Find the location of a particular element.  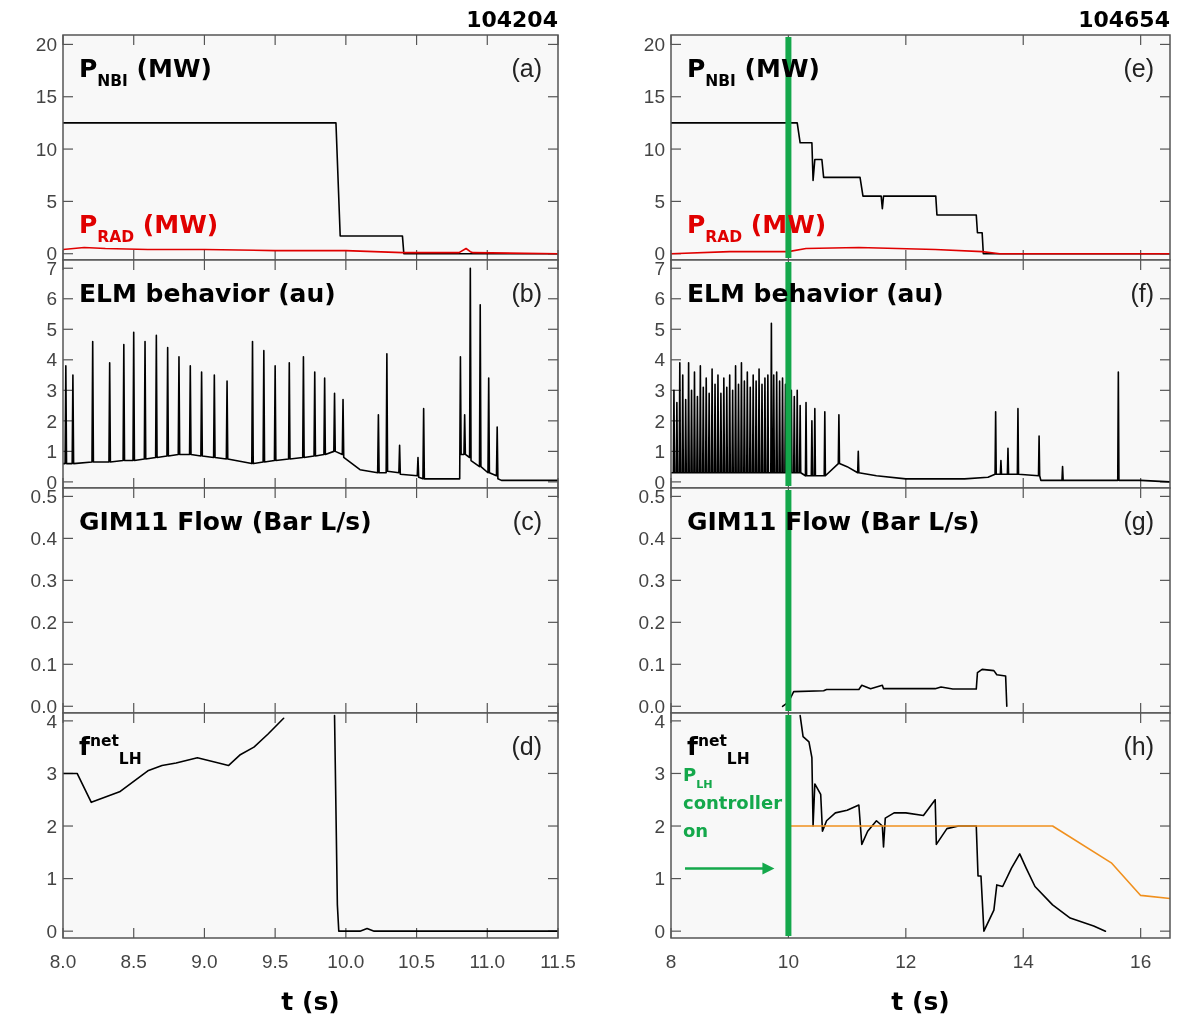

annotation: GIM11 Flow (Bar L/s) is located at coordinates (225, 521).